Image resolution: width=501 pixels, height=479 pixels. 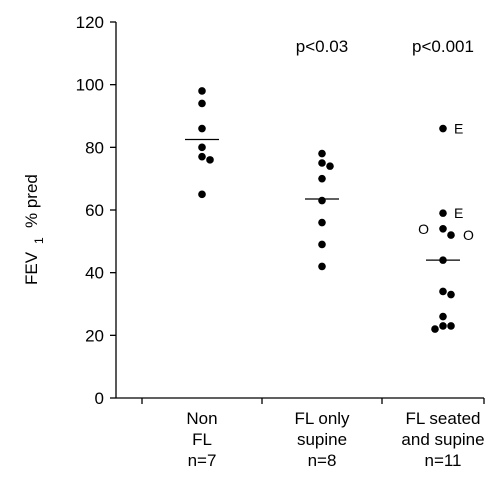 I want to click on y-tick-label: 20, so click(x=94, y=335).